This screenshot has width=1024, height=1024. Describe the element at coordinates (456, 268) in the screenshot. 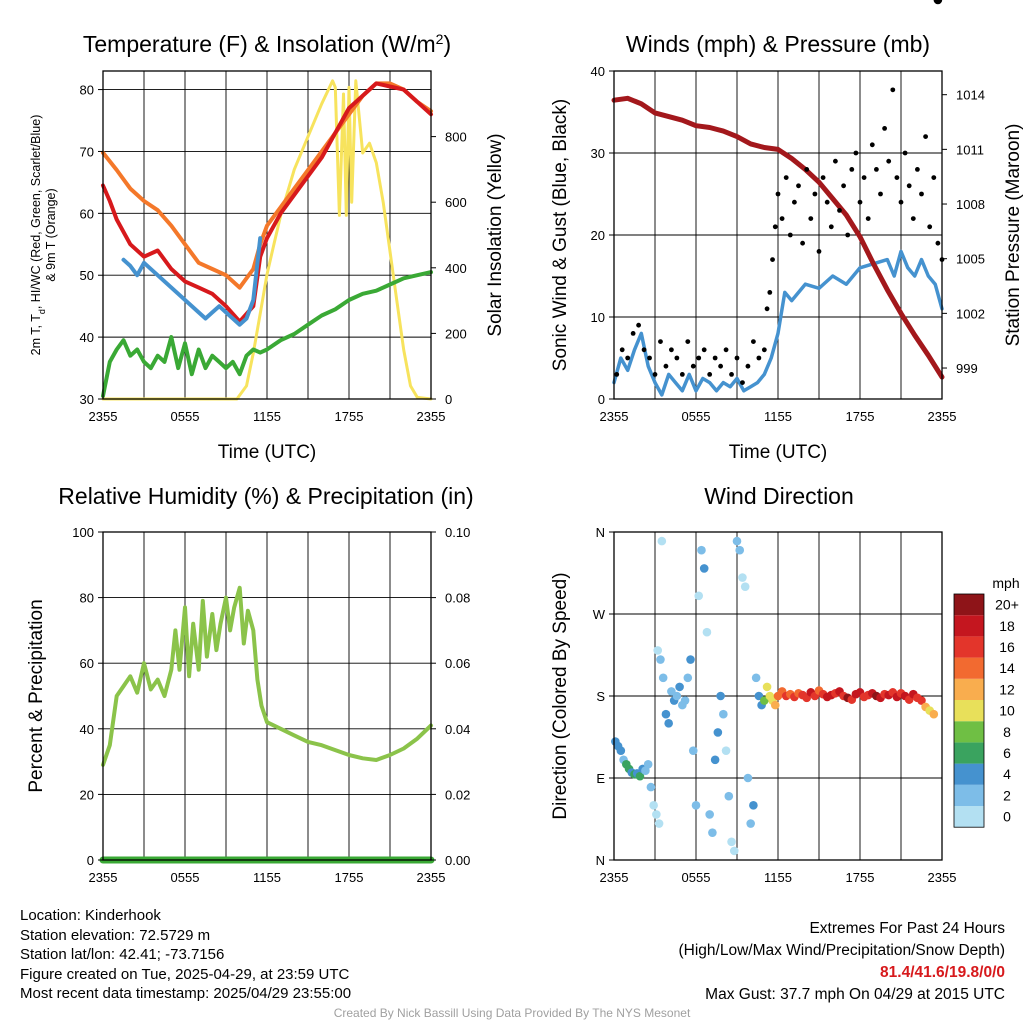

I see `temperature-y2-tick-label: 400` at that location.